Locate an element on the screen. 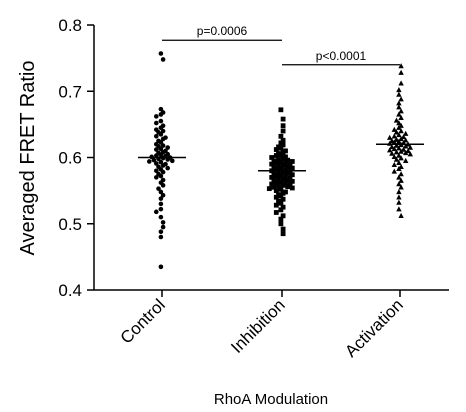  y-tick-label: 0.7 is located at coordinates (70, 91).